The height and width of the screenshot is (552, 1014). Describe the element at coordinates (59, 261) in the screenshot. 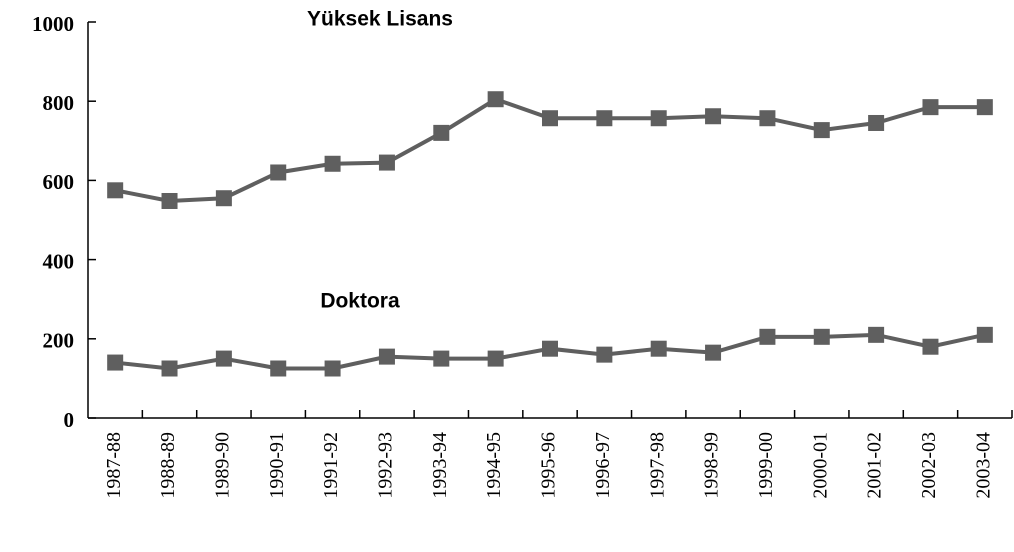

I see `y-tick-label: 400` at that location.